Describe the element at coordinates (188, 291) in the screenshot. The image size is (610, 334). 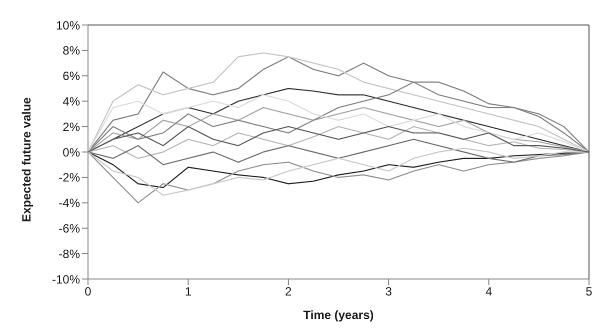
I see `x-tick-label: 1` at that location.